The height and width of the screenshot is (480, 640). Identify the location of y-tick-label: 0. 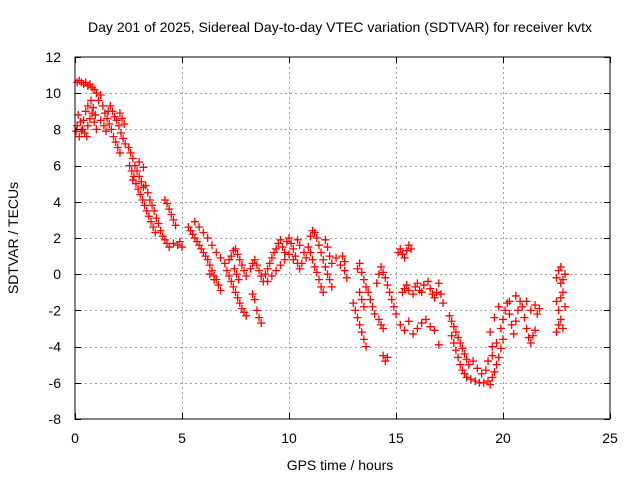
(57, 274).